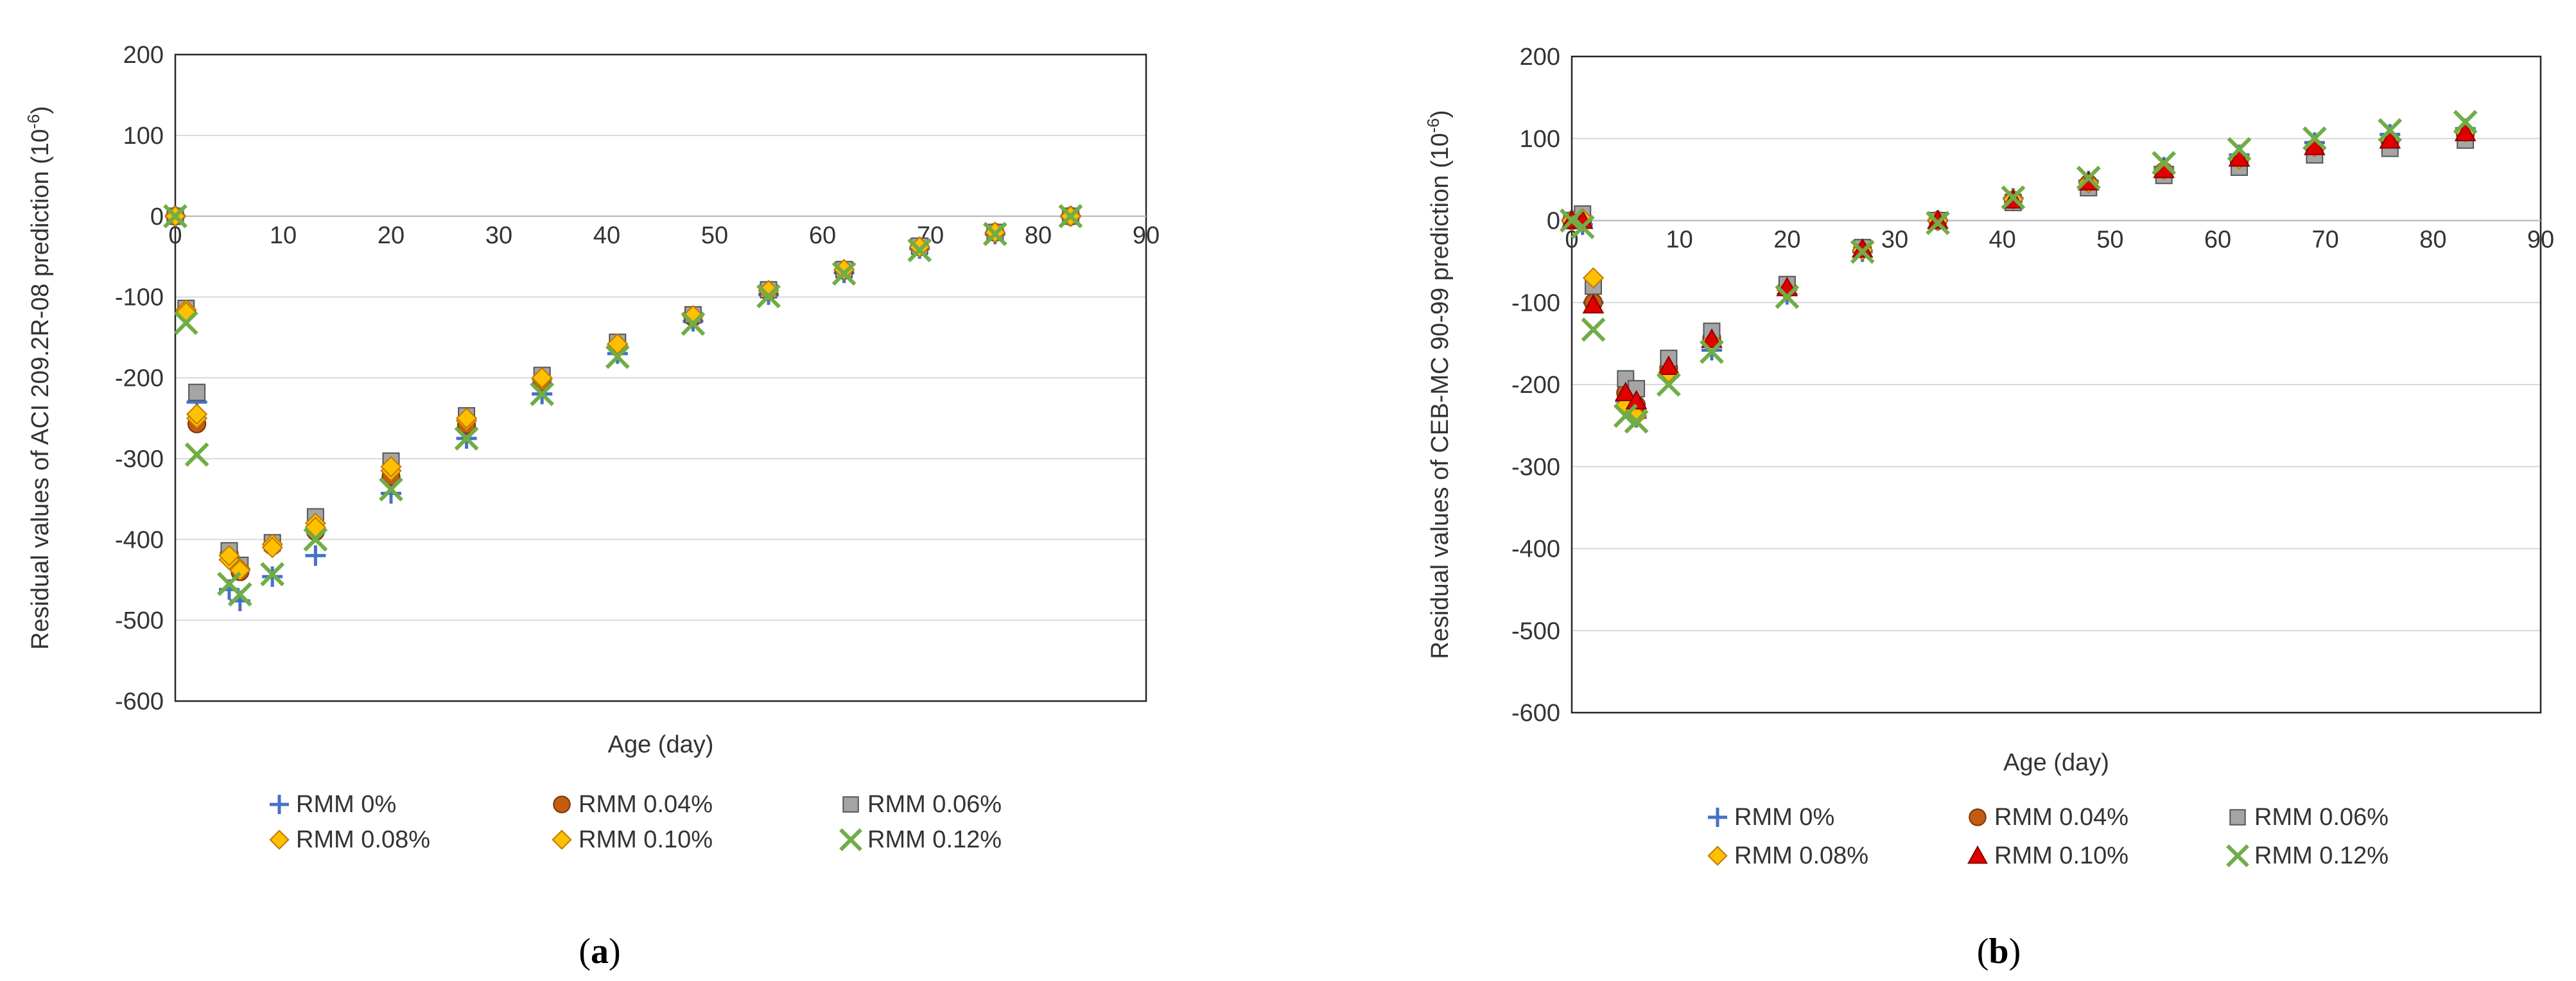 The width and height of the screenshot is (2576, 981). Describe the element at coordinates (1998, 951) in the screenshot. I see `caption-letter: b` at that location.